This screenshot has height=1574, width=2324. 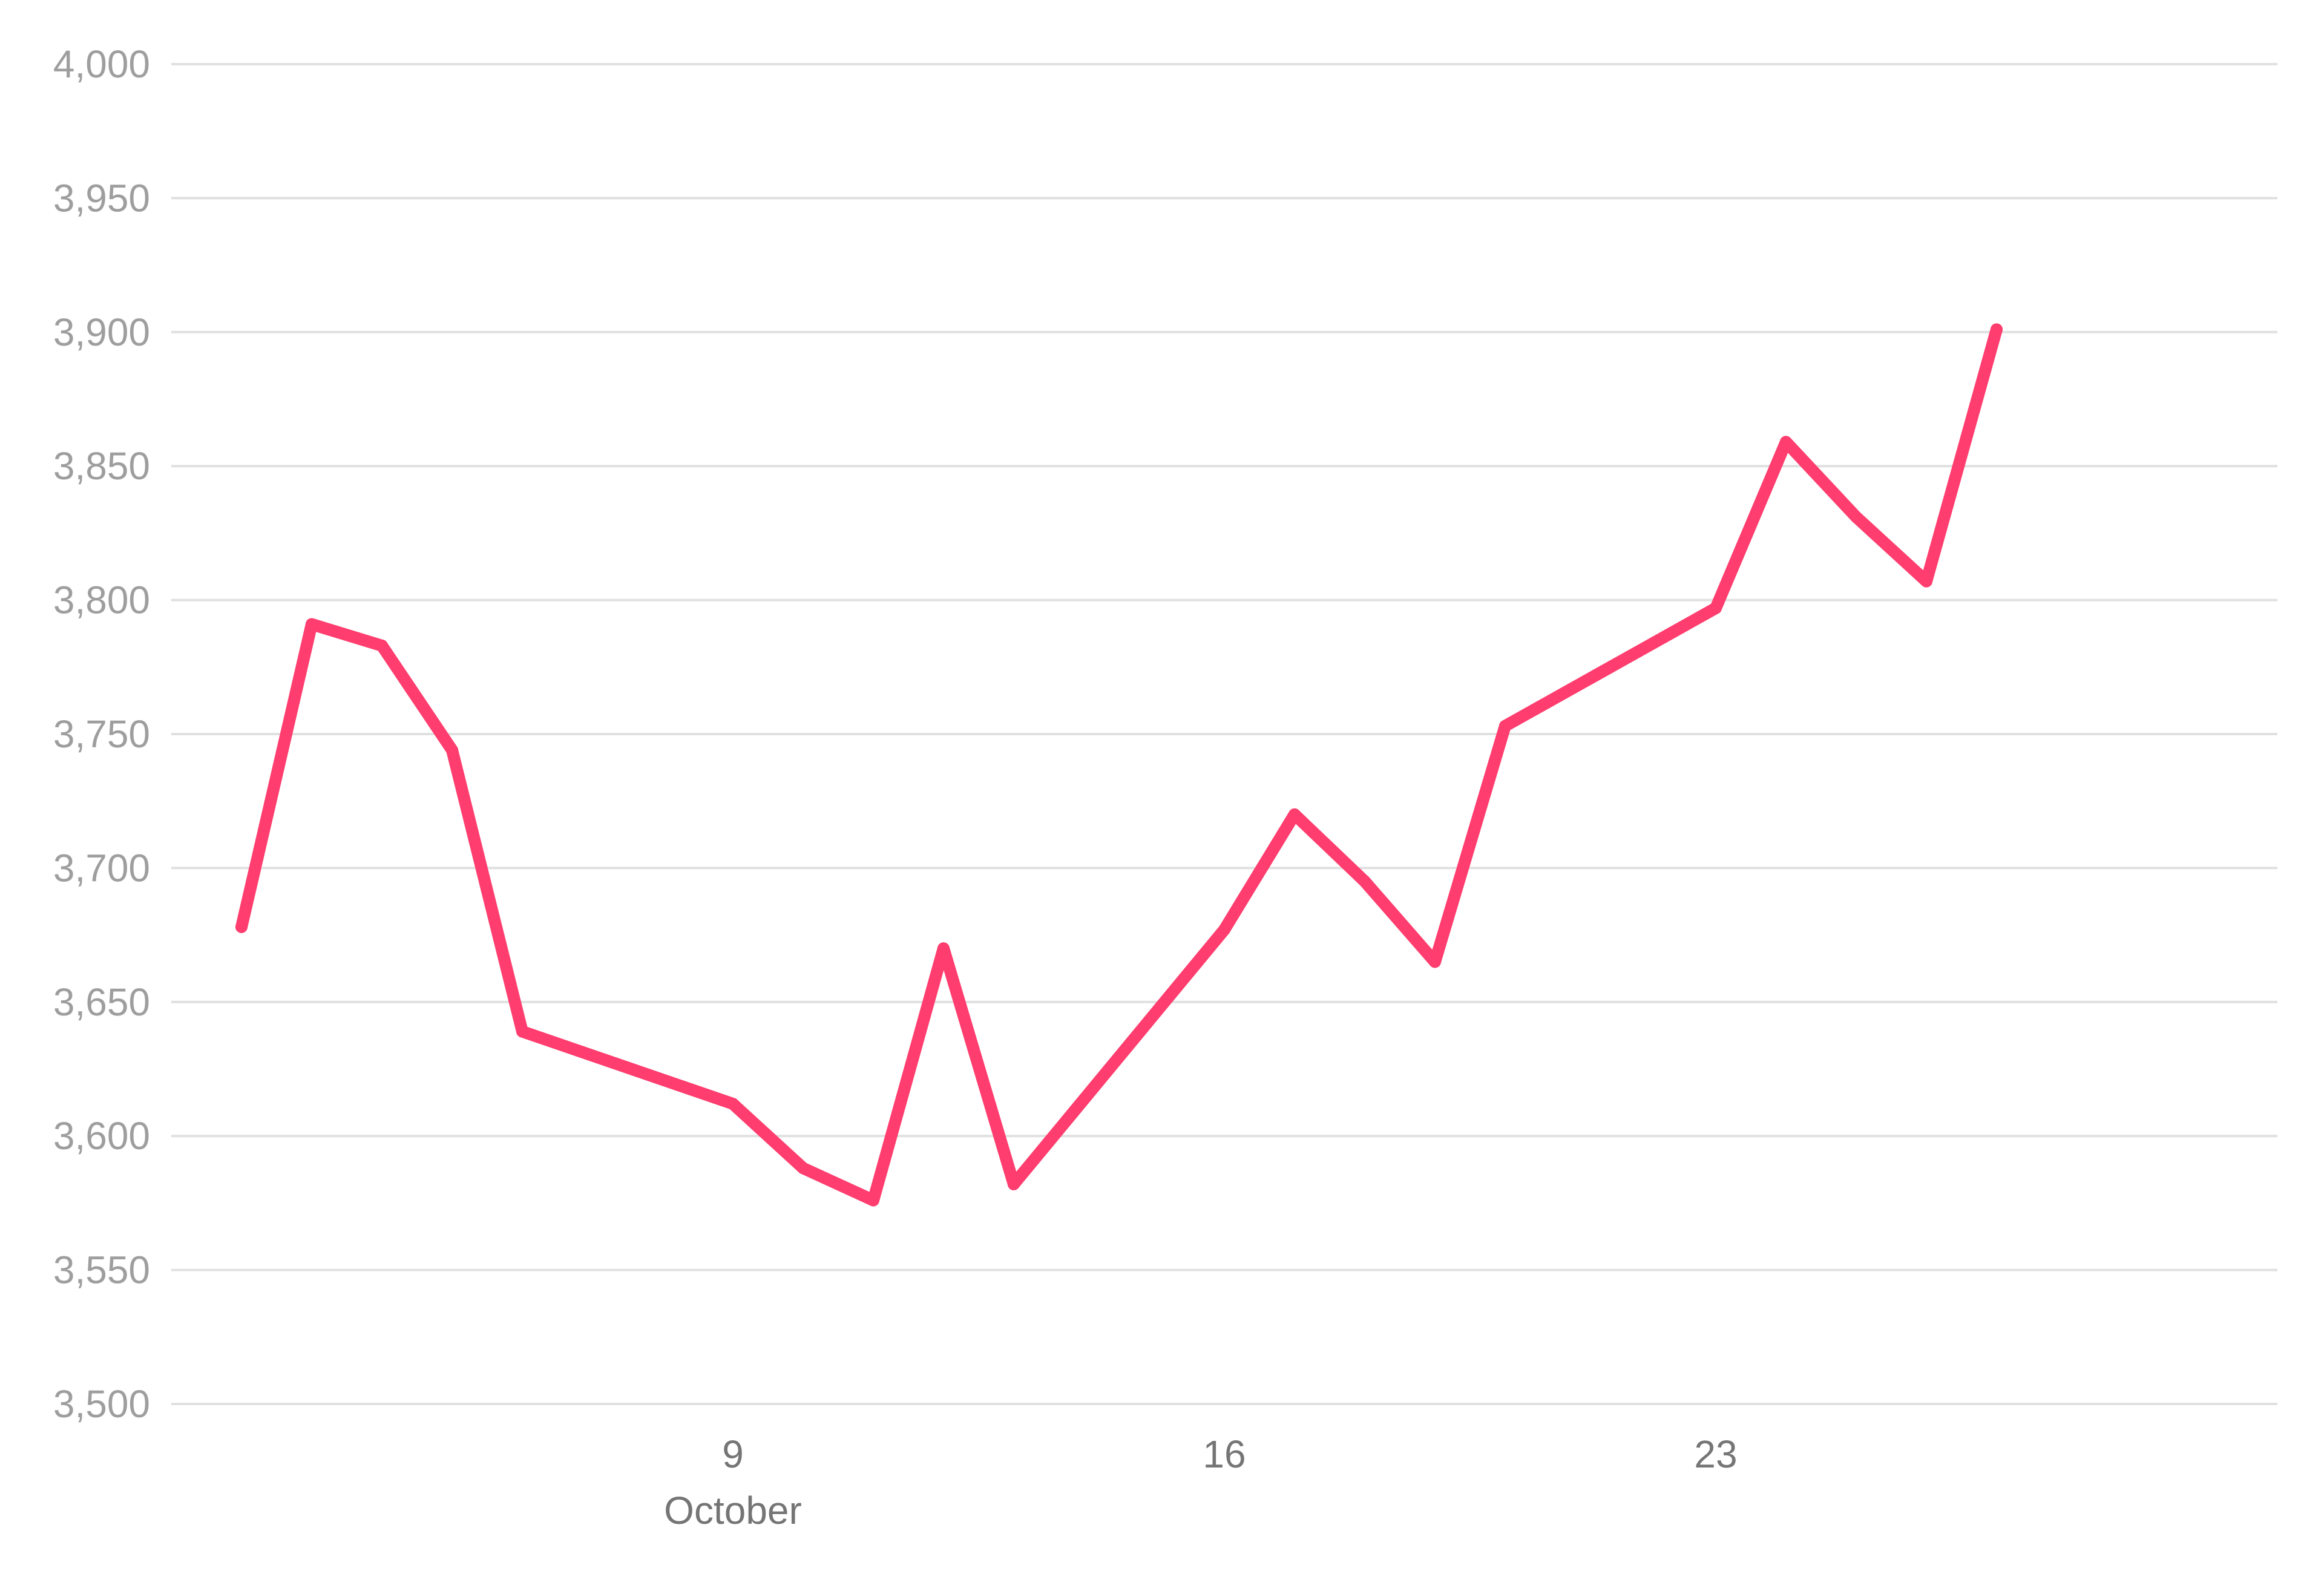 I want to click on x-axis-tick-labels: 9 October 16 23, so click(x=1200, y=1482).